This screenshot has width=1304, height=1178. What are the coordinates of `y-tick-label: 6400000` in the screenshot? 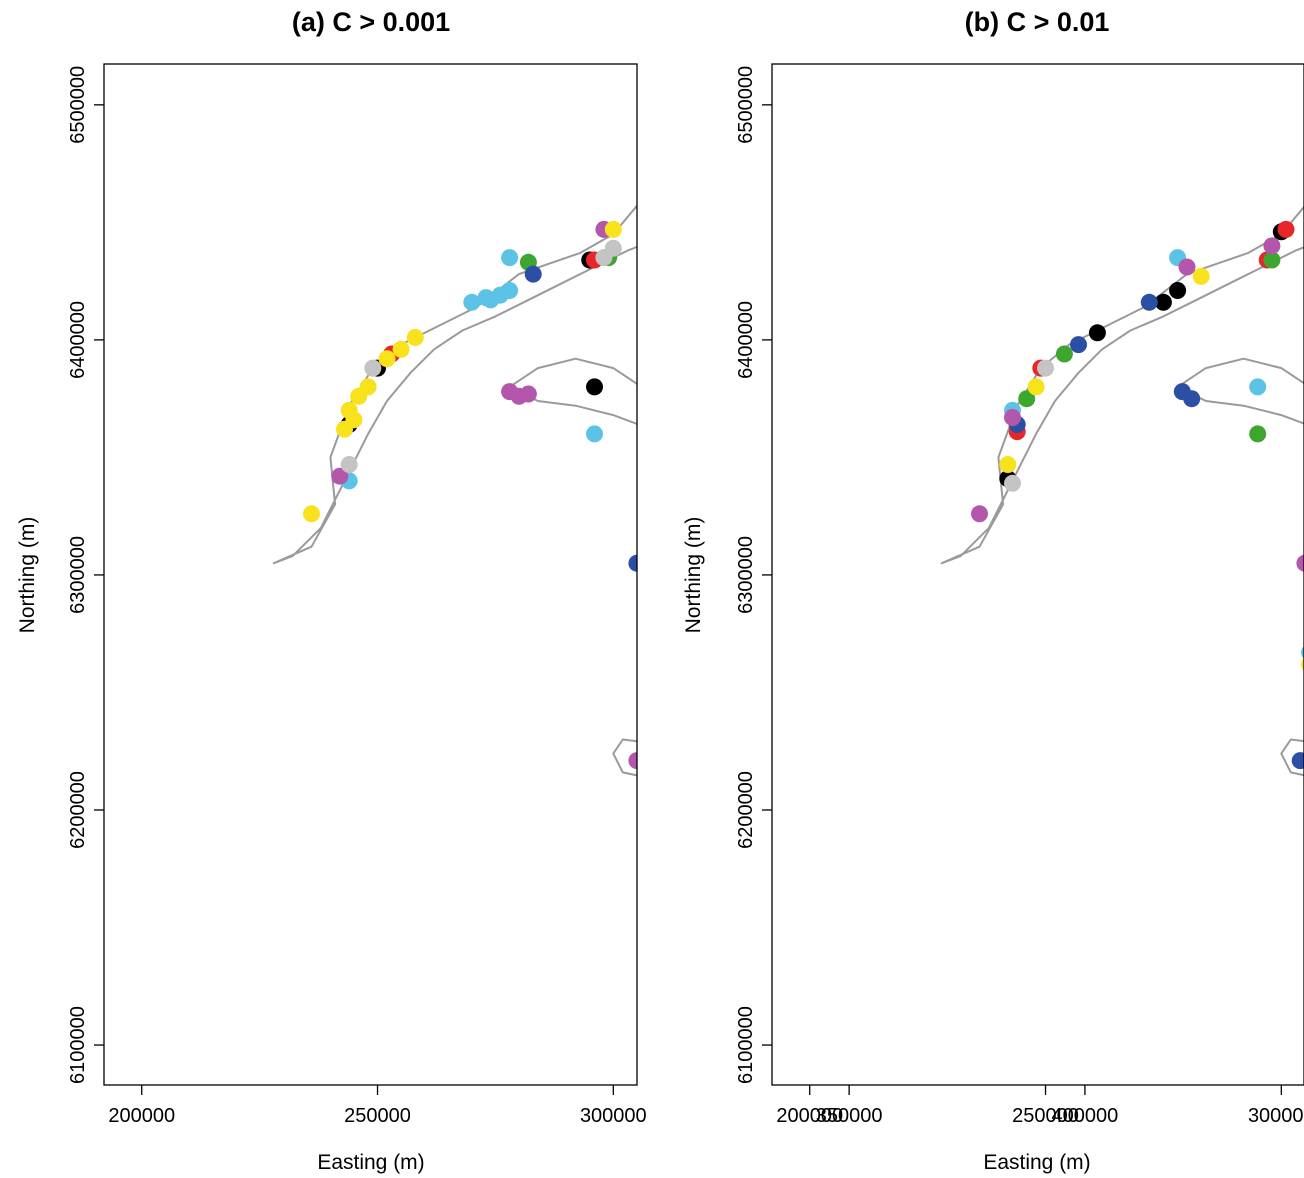 It's located at (78, 340).